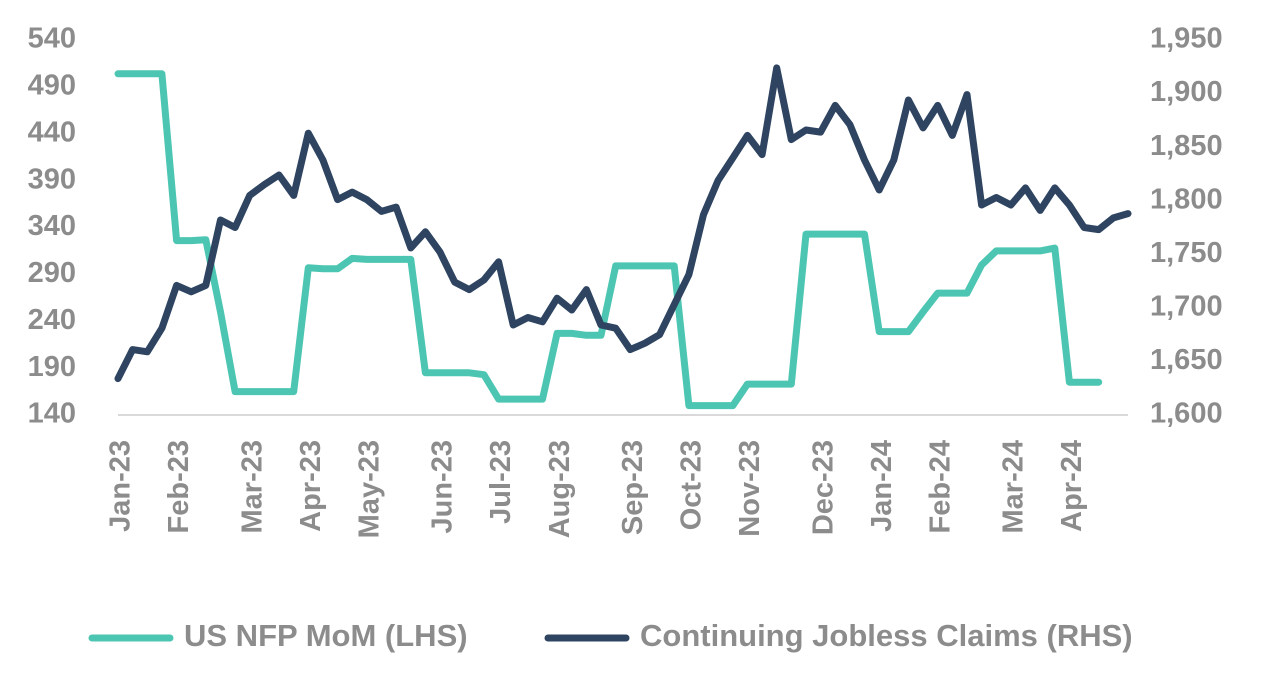  Describe the element at coordinates (1186, 39) in the screenshot. I see `y2-tick-label: 1,950` at that location.